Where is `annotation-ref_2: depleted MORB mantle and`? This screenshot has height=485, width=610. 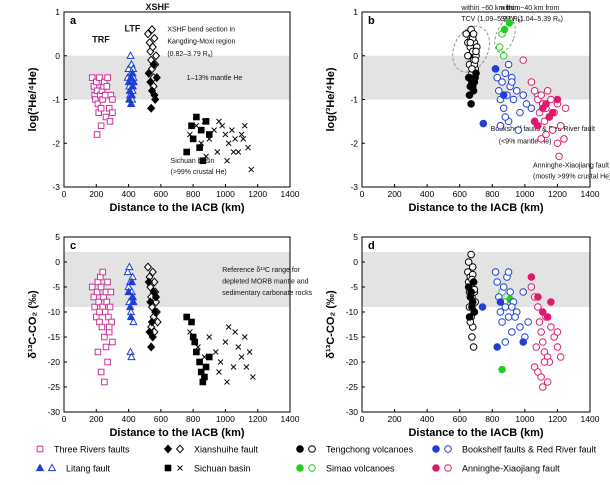 annotation-ref_2: depleted MORB mantle and is located at coordinates (265, 282).